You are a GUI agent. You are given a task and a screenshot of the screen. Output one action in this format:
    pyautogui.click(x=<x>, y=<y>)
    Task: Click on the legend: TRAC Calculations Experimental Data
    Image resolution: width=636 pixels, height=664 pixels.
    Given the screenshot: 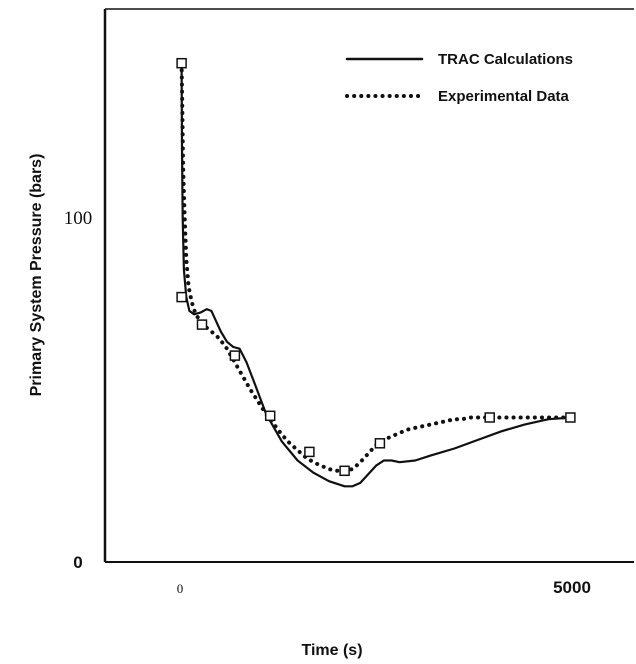 What is the action you would take?
    pyautogui.click(x=459, y=78)
    